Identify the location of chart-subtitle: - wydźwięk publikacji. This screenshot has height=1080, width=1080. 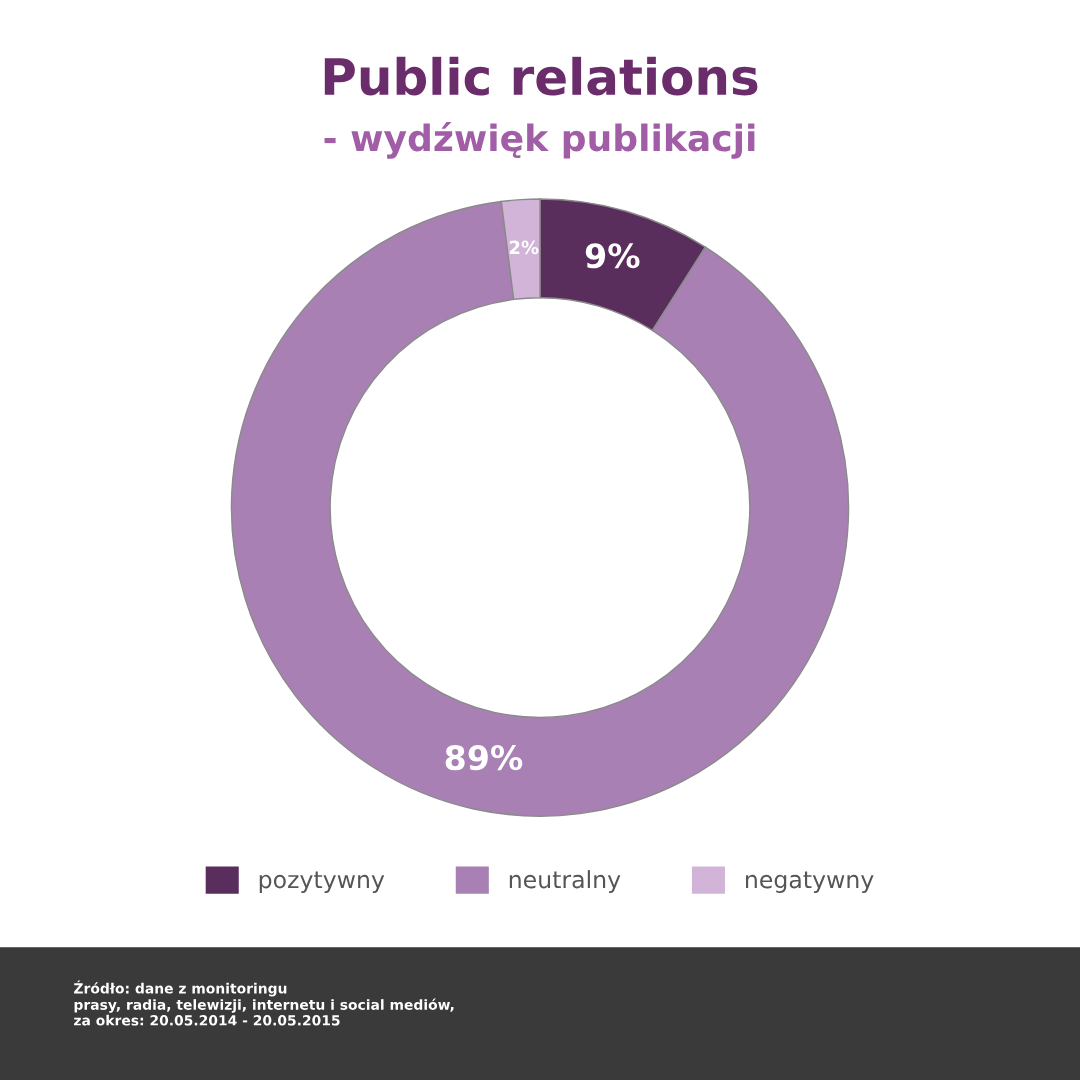
(539, 140).